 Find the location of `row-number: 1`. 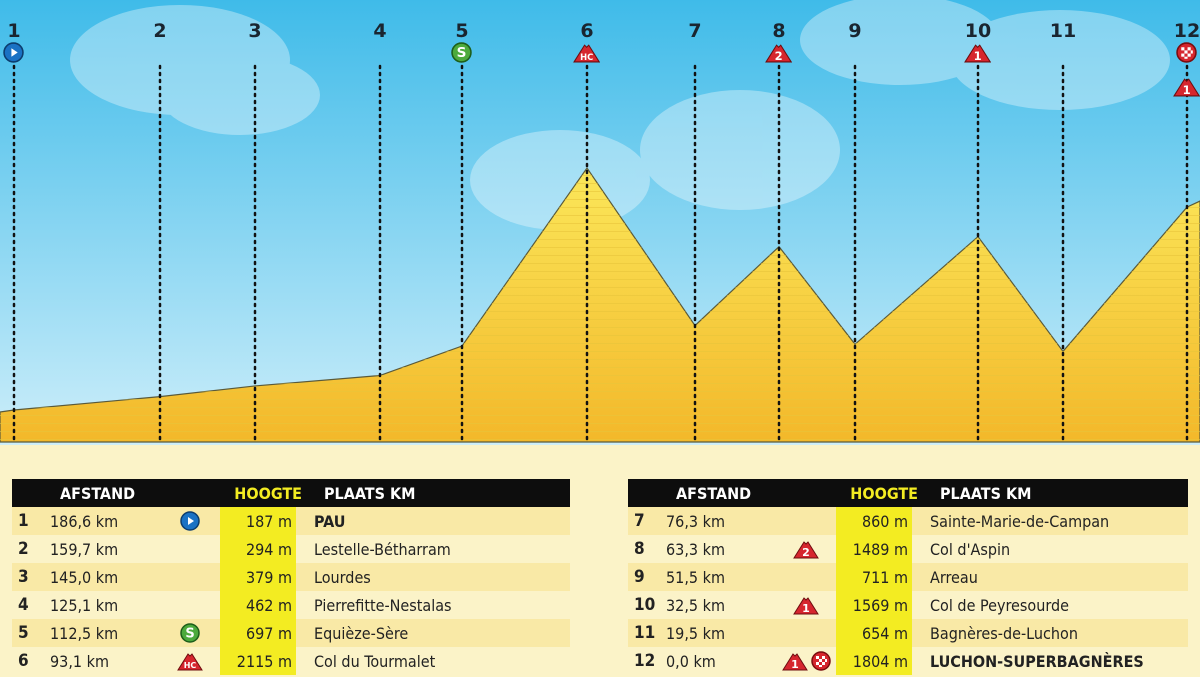

row-number: 1 is located at coordinates (23, 521).